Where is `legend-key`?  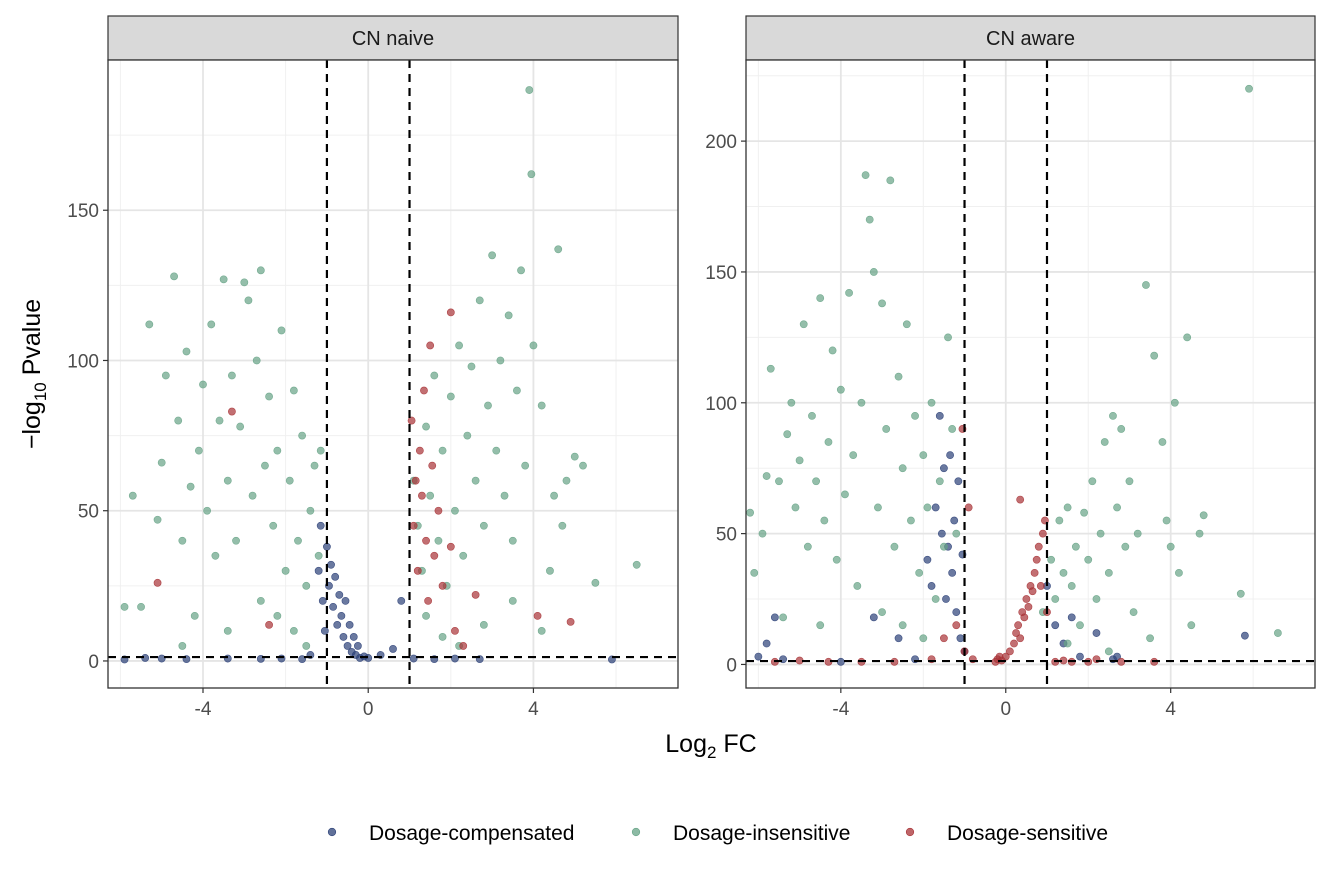
legend-key is located at coordinates (910, 832).